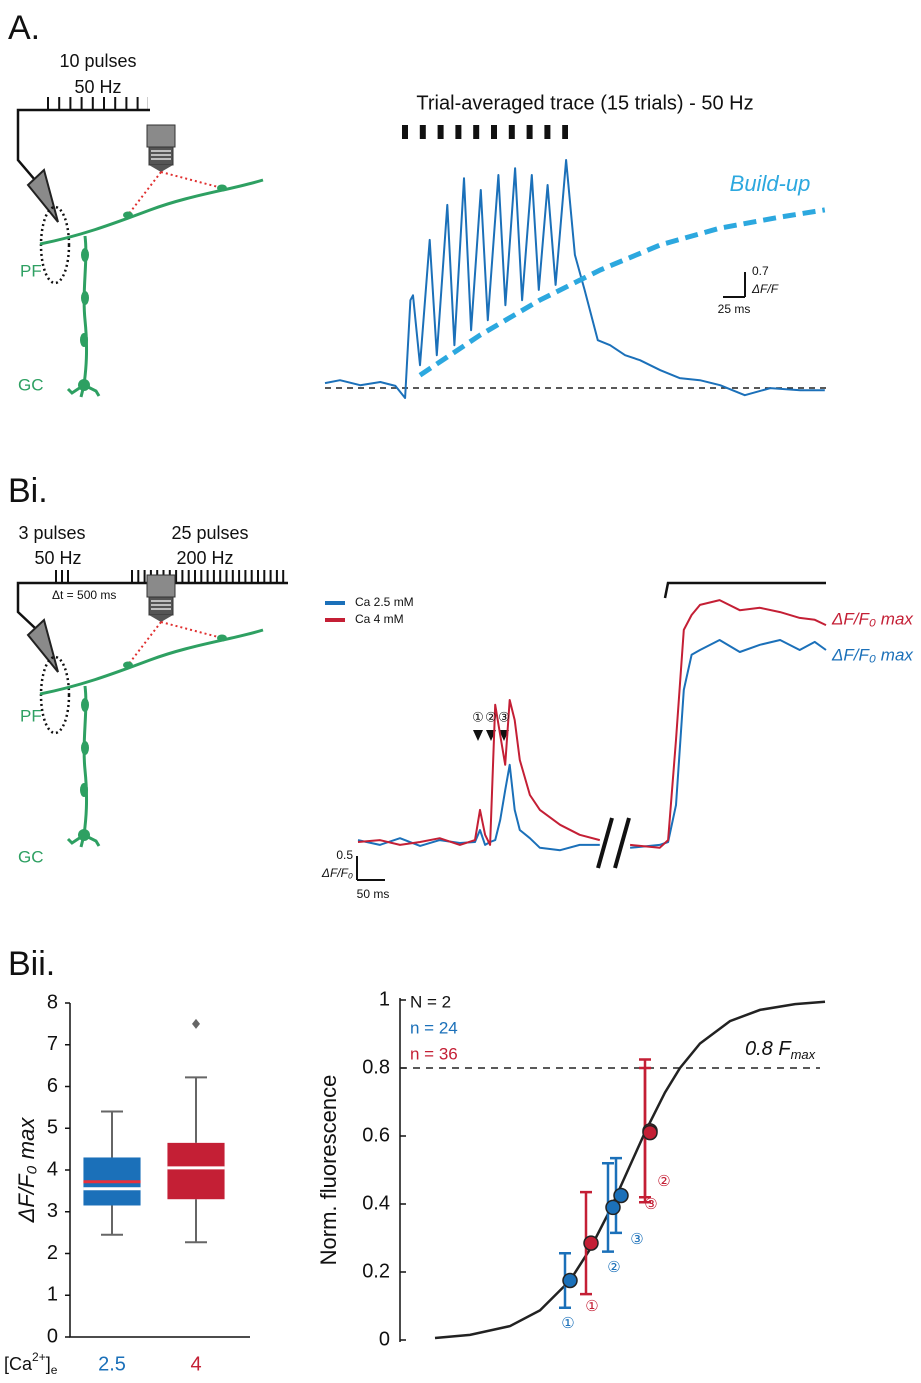 This screenshot has height=1383, width=921. Describe the element at coordinates (54, 1370) in the screenshot. I see `x-axis-label-part: e` at that location.